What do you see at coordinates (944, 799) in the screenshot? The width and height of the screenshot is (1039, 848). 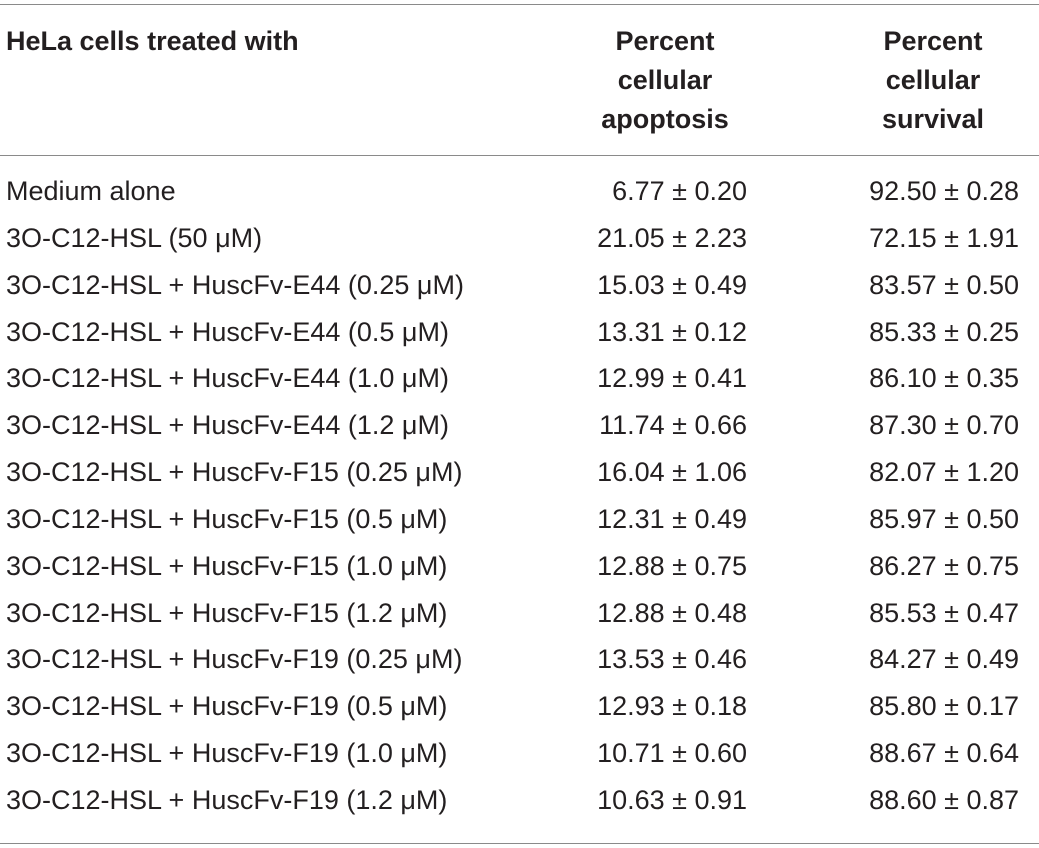 I see `cell-survival: 88.60 ± 0.87` at bounding box center [944, 799].